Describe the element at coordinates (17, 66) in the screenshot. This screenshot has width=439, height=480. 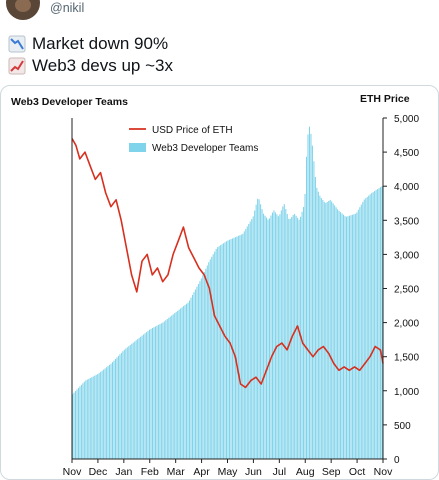
I see `chart-increasing-icon` at that location.